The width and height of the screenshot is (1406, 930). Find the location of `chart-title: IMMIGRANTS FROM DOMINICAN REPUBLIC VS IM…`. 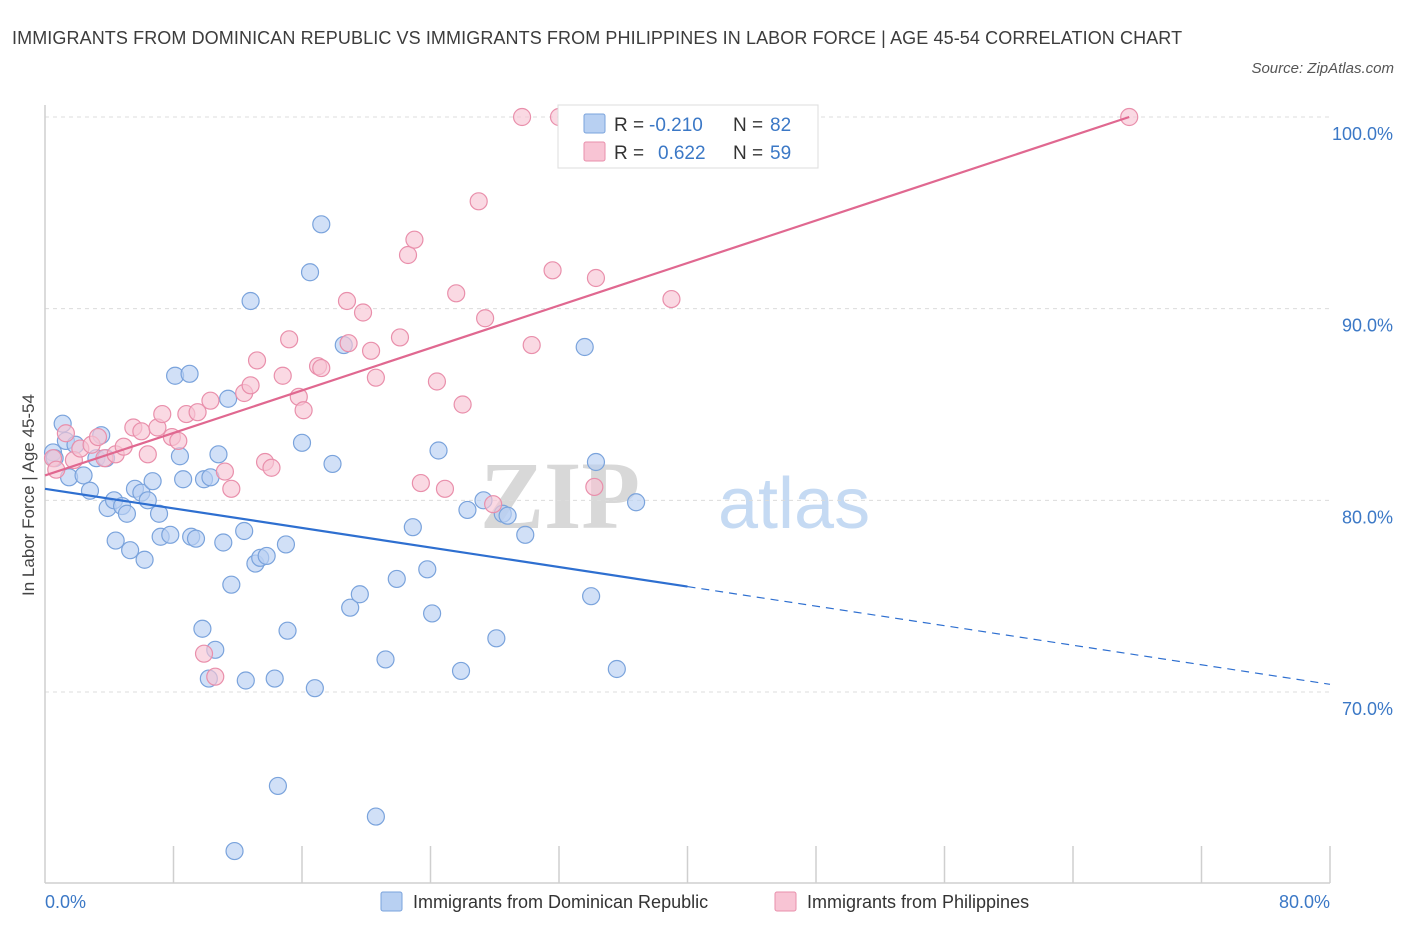

chart-title: IMMIGRANTS FROM DOMINICAN REPUBLIC VS IM… is located at coordinates (597, 38).